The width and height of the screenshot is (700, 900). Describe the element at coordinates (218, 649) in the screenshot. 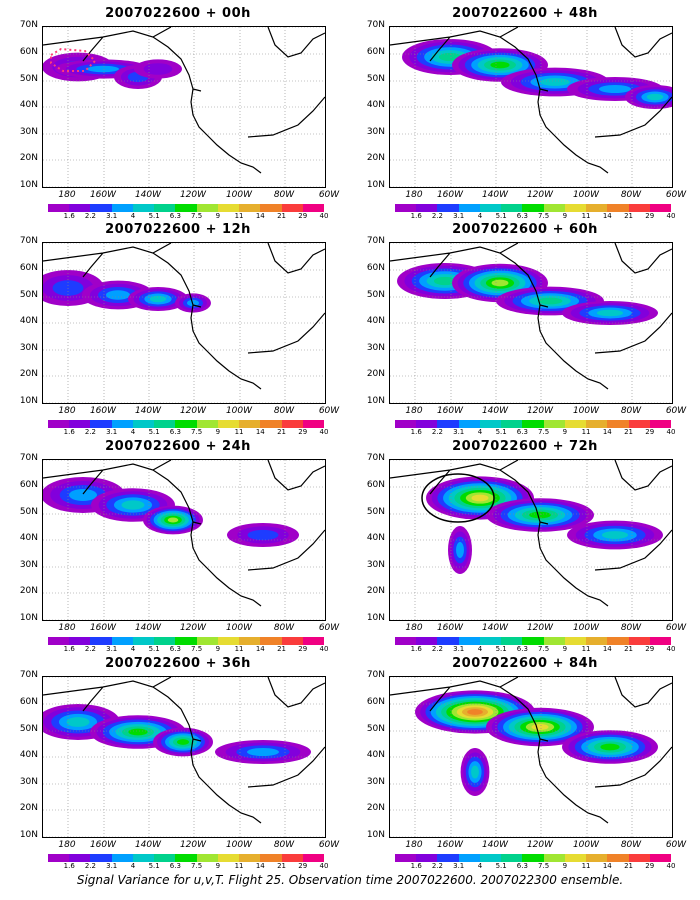

I see `colorbar-label: 9` at that location.